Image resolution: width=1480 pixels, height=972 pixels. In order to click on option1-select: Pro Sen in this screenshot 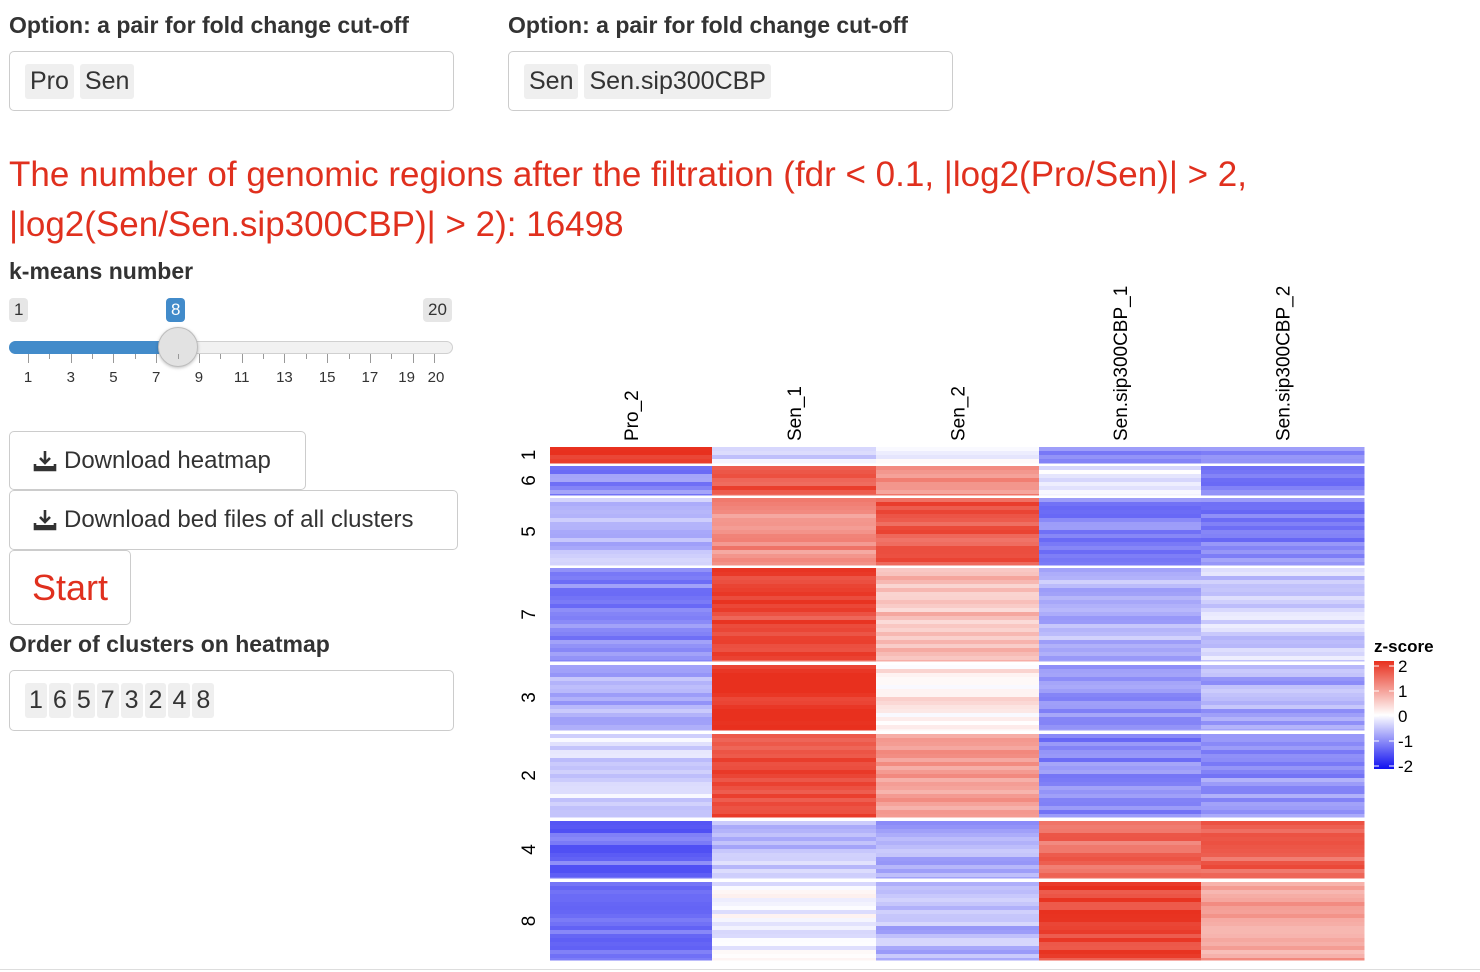, I will do `click(231, 81)`.